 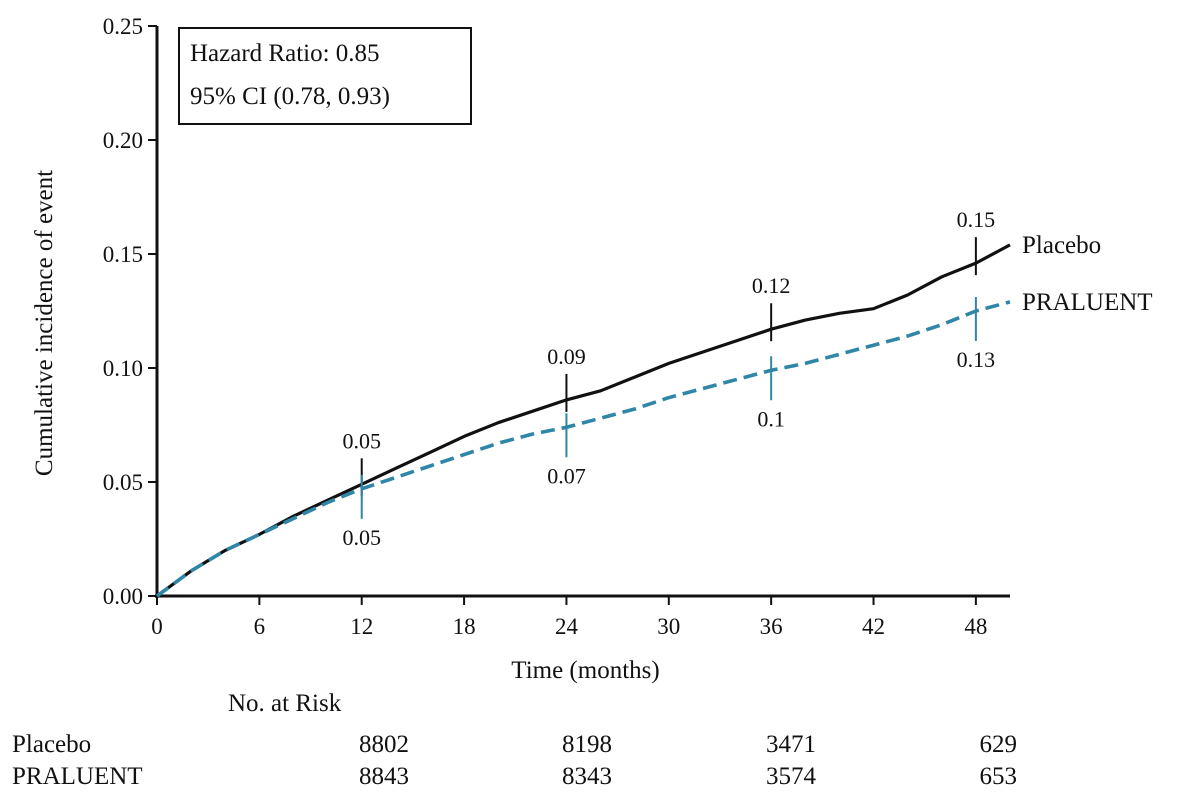 I want to click on risk-value-praluent-12: 8843, so click(x=384, y=776).